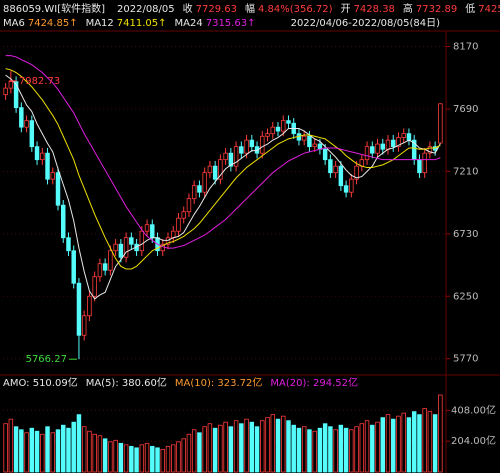 The image size is (500, 473). Describe the element at coordinates (408, 8) in the screenshot. I see `field-label: 高` at that location.